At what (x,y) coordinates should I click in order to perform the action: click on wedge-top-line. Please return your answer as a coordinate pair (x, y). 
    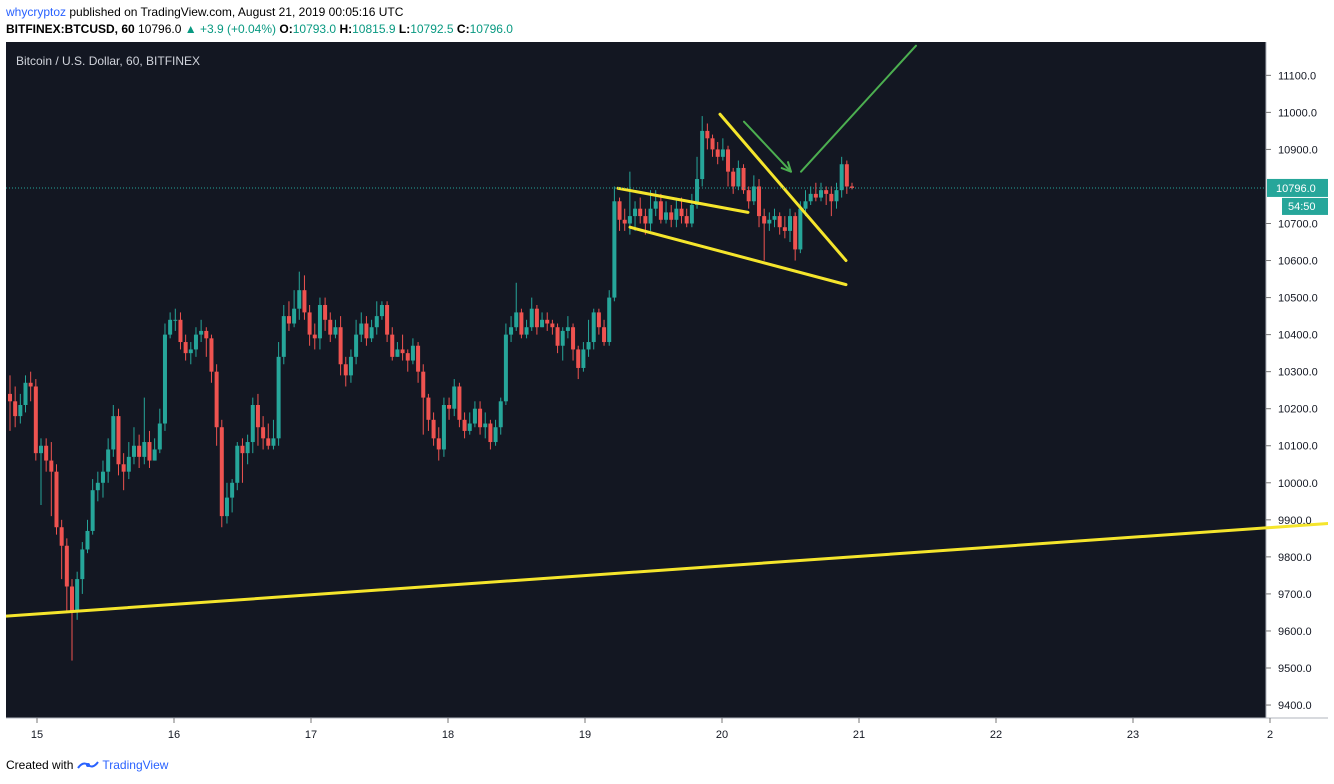
    Looking at the image, I should click on (783, 187).